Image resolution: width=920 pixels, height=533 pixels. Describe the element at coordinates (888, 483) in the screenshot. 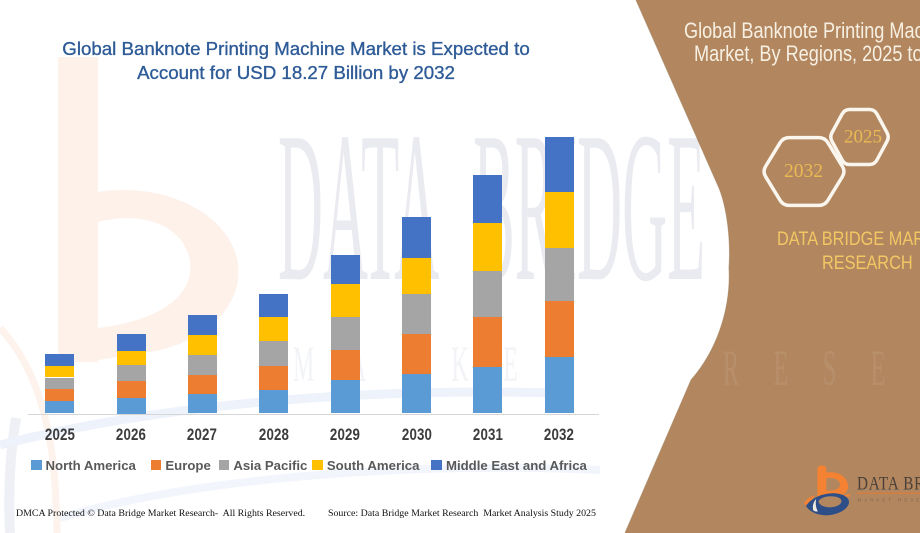

I see `svg-text: DATA BRIDGE` at that location.